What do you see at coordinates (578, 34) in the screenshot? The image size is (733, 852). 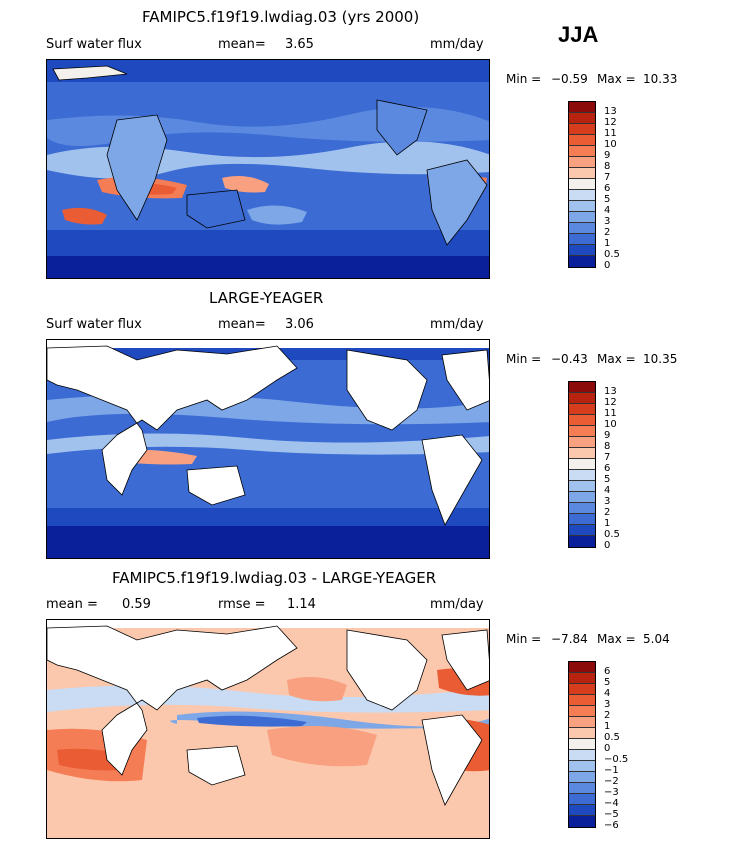 I see `season-label: JJA` at bounding box center [578, 34].